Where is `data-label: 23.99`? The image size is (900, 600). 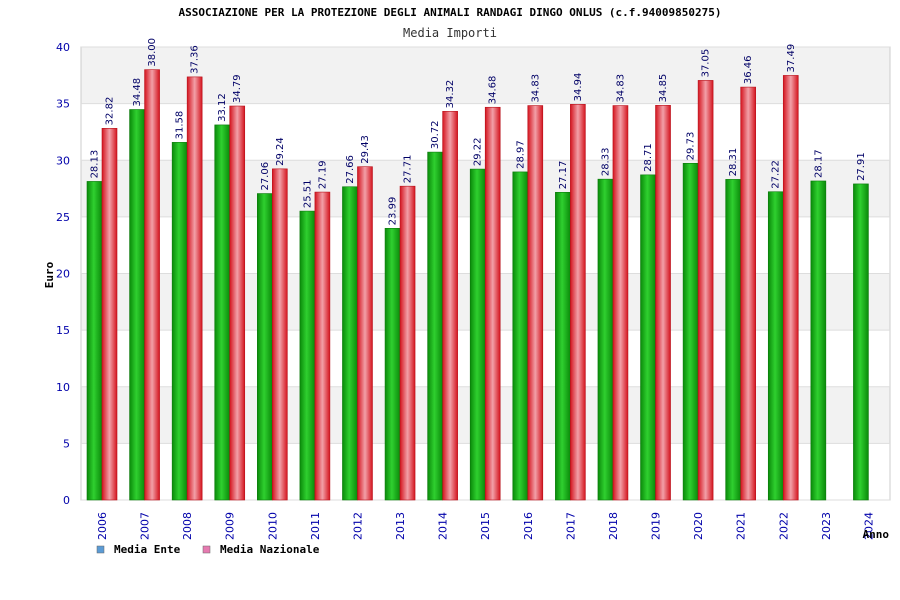
data-label: 23.99 is located at coordinates (393, 211).